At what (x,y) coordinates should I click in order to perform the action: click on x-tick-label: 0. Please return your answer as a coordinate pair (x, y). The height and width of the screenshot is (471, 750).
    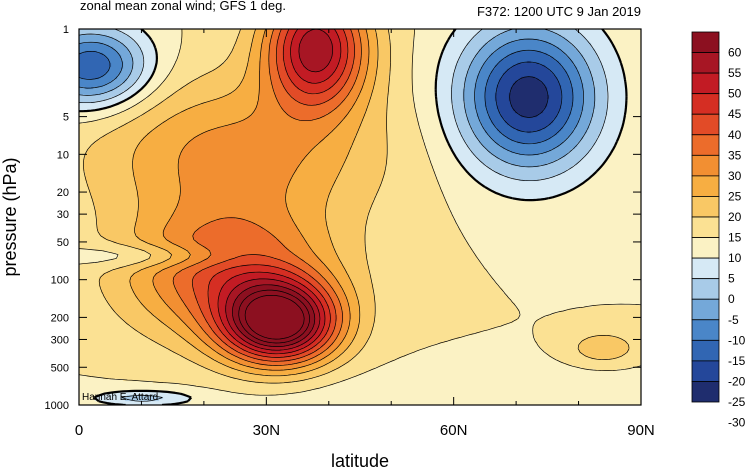
    Looking at the image, I should click on (79, 430).